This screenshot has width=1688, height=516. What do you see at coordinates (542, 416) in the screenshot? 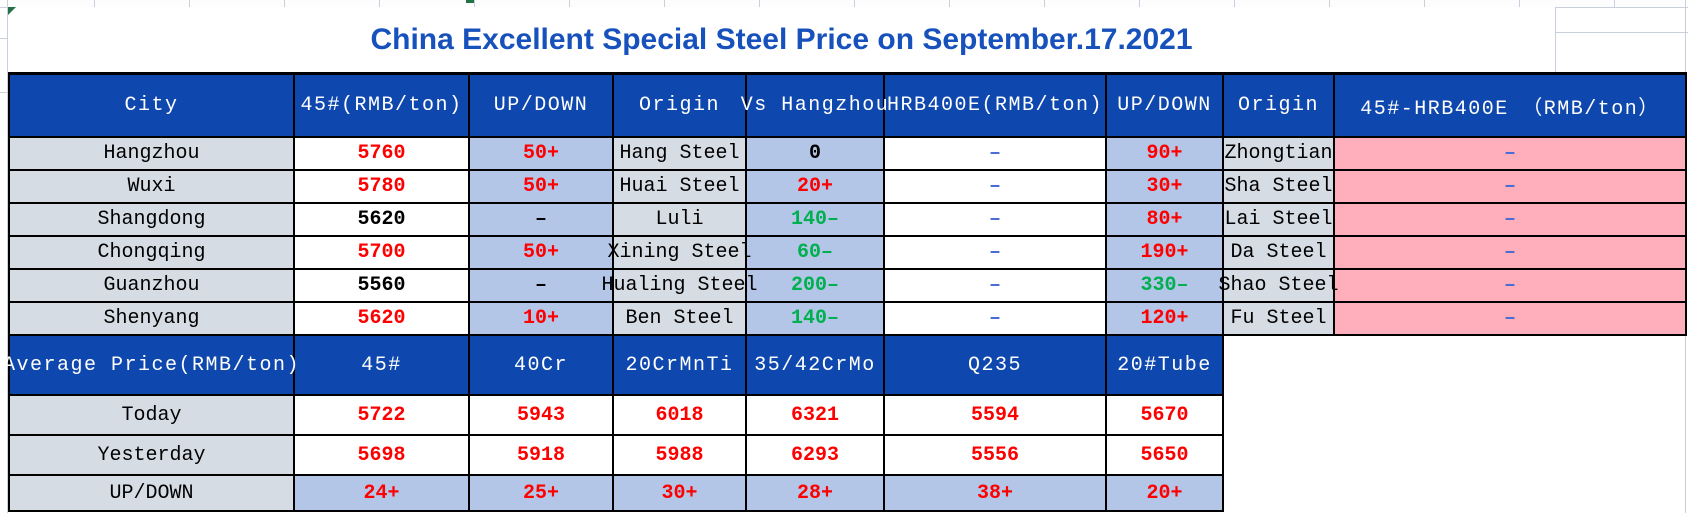
I see `avg-value-cell: 5943` at bounding box center [542, 416].